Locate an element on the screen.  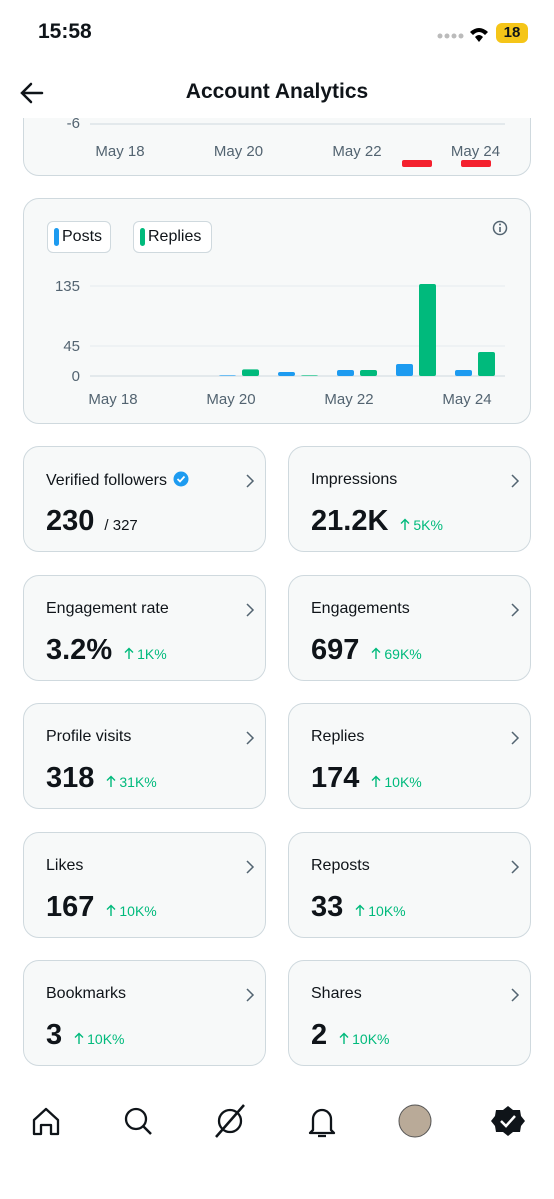
metric-change-text: 1K% is located at coordinates (152, 653).